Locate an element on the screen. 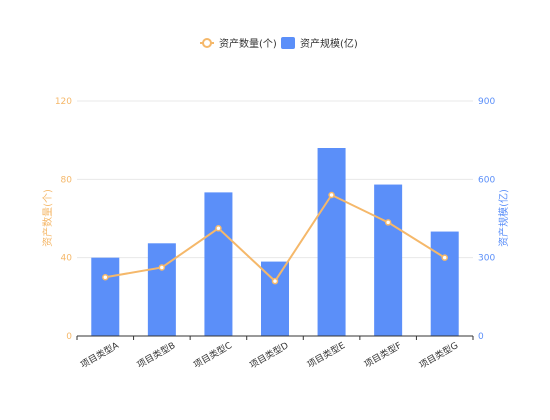 The image size is (550, 420). legend-bar-marker is located at coordinates (288, 43).